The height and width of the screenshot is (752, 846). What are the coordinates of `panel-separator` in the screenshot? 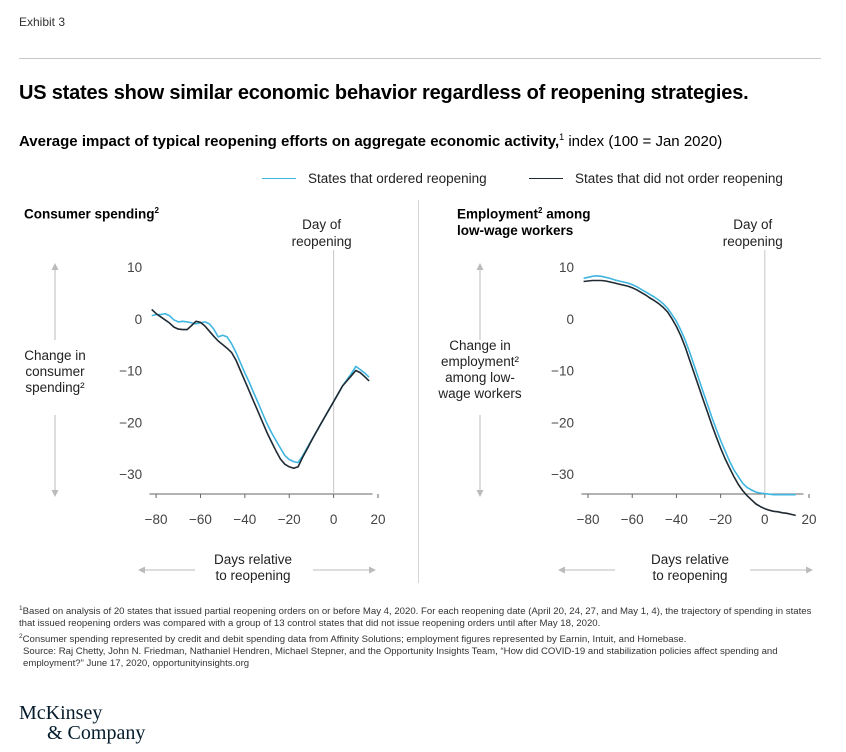 It's located at (418, 391).